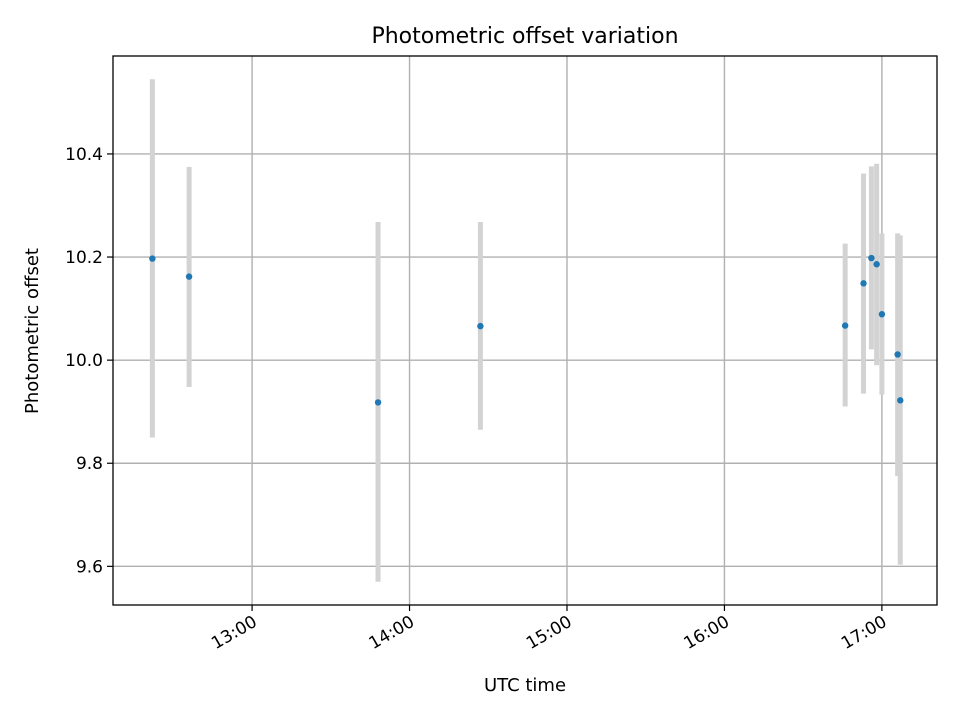  What do you see at coordinates (89, 464) in the screenshot?
I see `y-tick-label: 9.8` at bounding box center [89, 464].